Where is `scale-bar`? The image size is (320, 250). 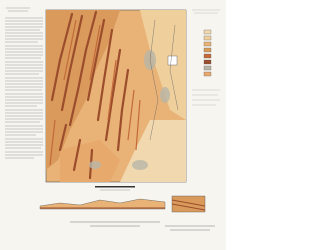
scale-bar is located at coordinates (115, 188).